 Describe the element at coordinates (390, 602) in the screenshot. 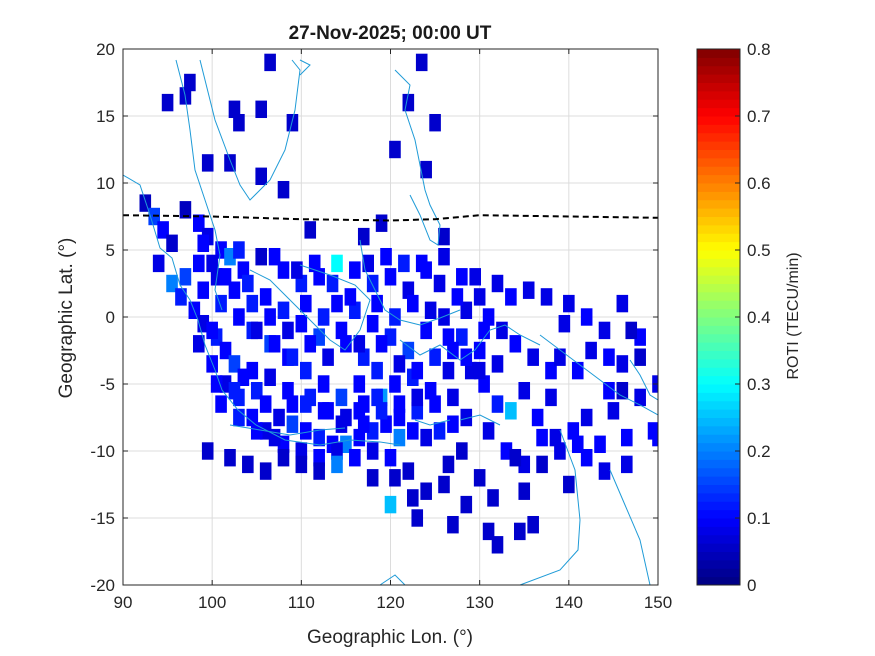

I see `x-tick-label: 120` at that location.